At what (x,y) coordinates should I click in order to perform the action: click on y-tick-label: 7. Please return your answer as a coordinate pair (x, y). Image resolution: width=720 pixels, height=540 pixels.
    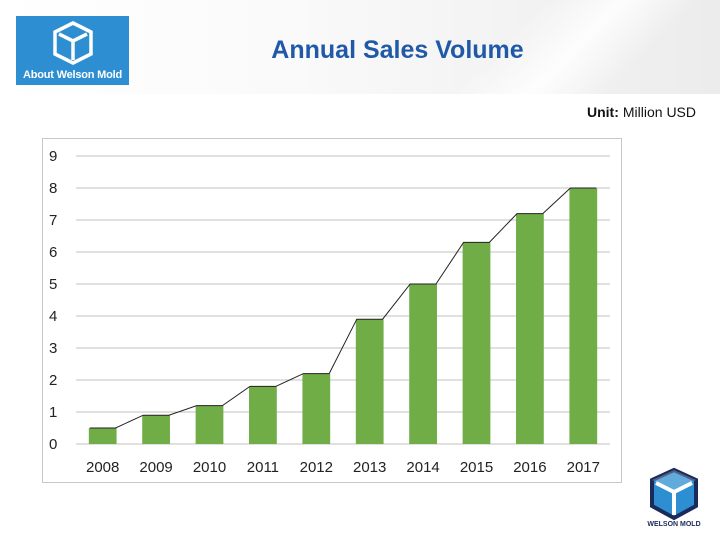
    Looking at the image, I should click on (53, 220).